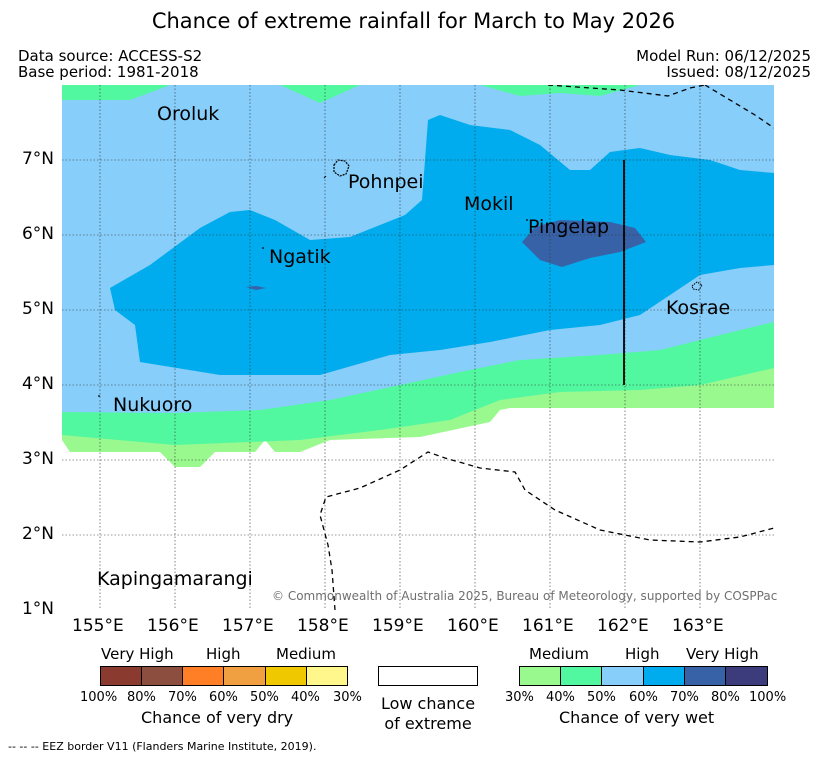  I want to click on kosrae-island, so click(697, 286).